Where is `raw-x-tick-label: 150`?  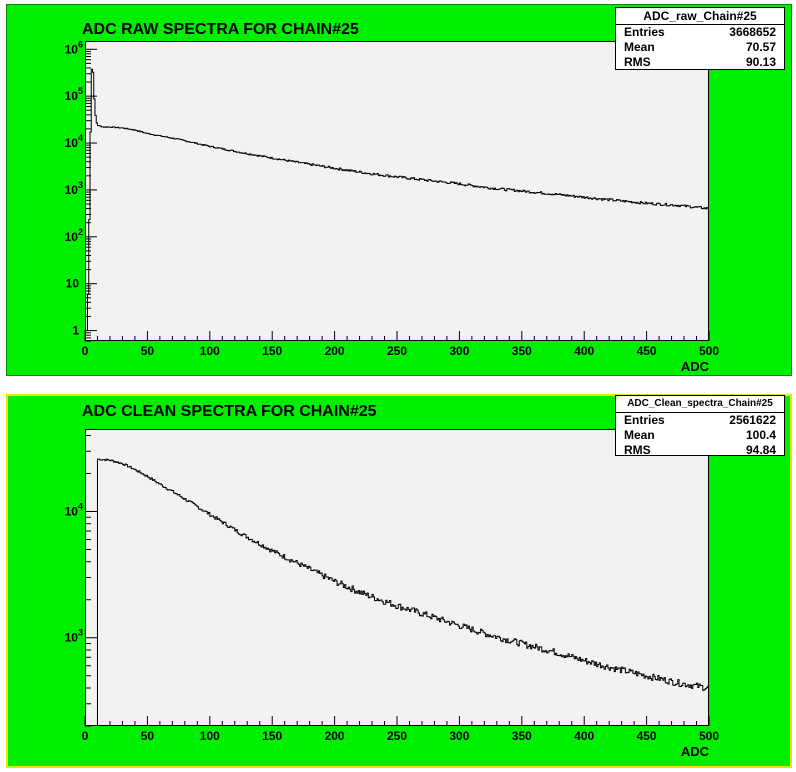
raw-x-tick-label: 150 is located at coordinates (272, 351).